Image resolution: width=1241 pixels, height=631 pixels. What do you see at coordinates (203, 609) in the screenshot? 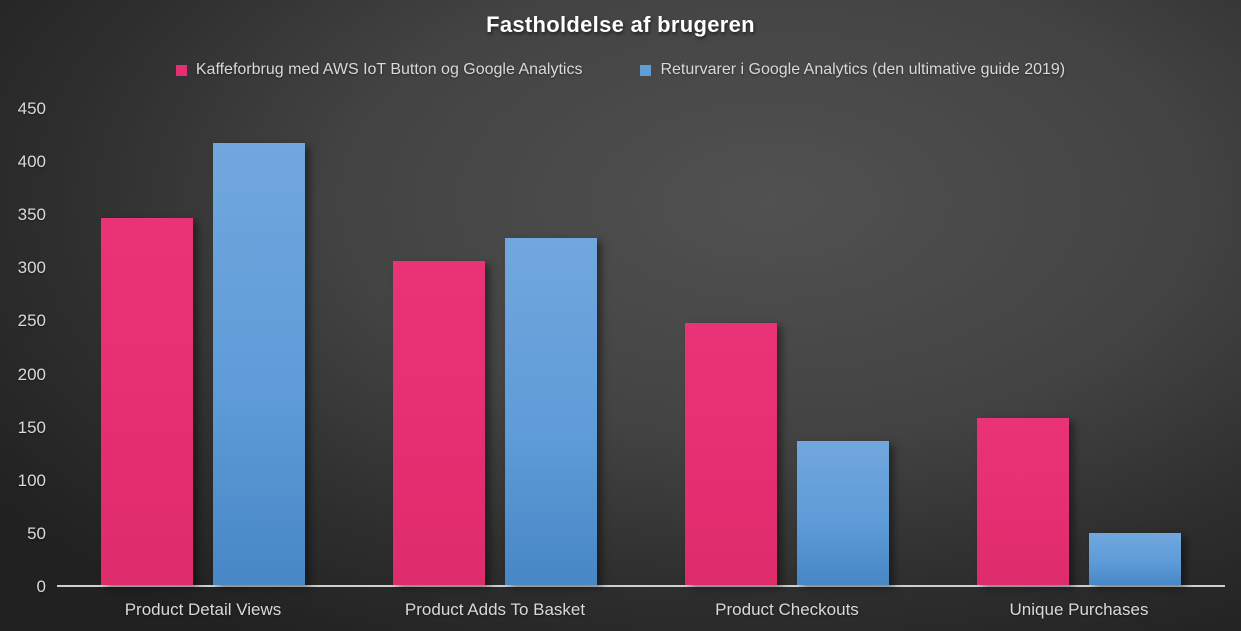
I see `x-category-label: Product Detail Views` at bounding box center [203, 609].